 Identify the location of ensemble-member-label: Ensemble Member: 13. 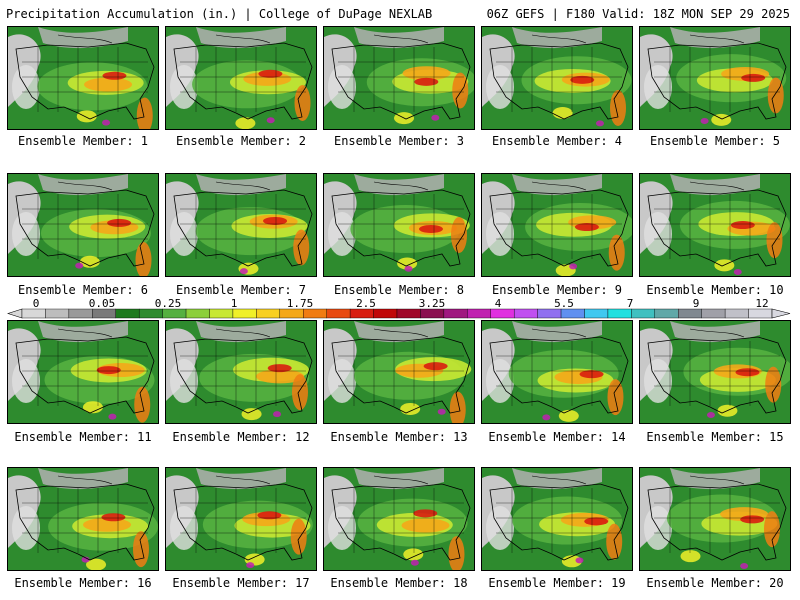
(399, 437).